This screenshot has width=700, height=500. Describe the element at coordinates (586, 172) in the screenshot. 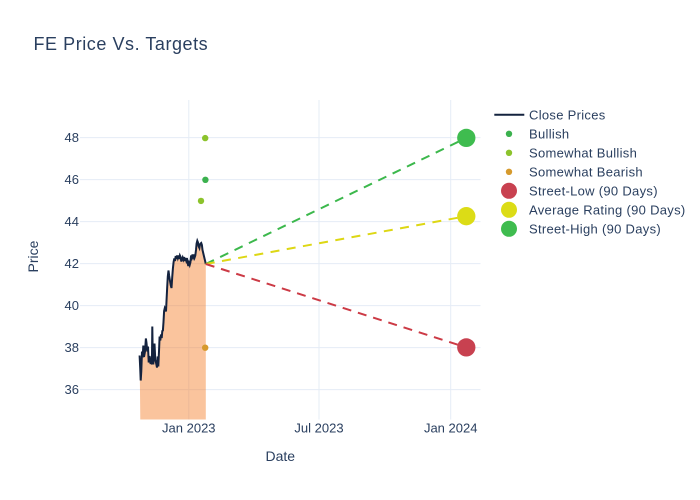

I see `svg-text: Somewhat Bearish` at that location.